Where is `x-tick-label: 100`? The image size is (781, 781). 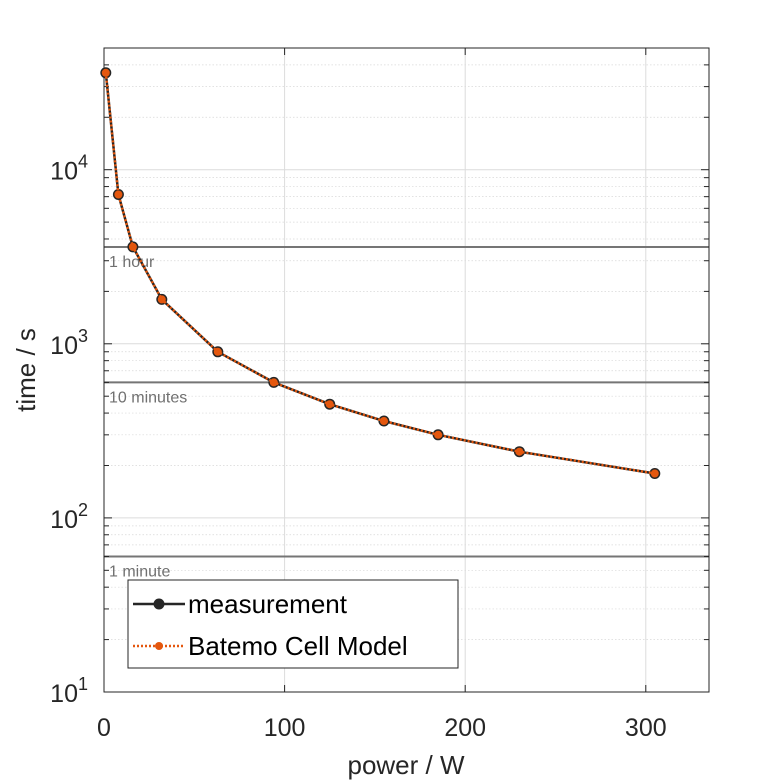 x-tick-label: 100 is located at coordinates (285, 728).